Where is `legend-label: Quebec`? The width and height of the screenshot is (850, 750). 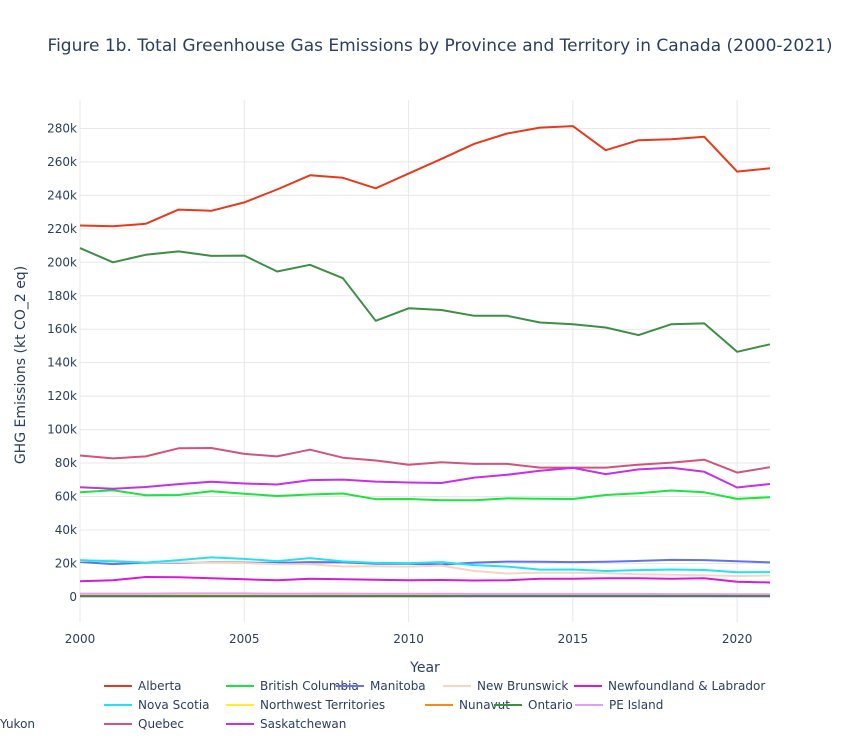
legend-label: Quebec is located at coordinates (161, 724).